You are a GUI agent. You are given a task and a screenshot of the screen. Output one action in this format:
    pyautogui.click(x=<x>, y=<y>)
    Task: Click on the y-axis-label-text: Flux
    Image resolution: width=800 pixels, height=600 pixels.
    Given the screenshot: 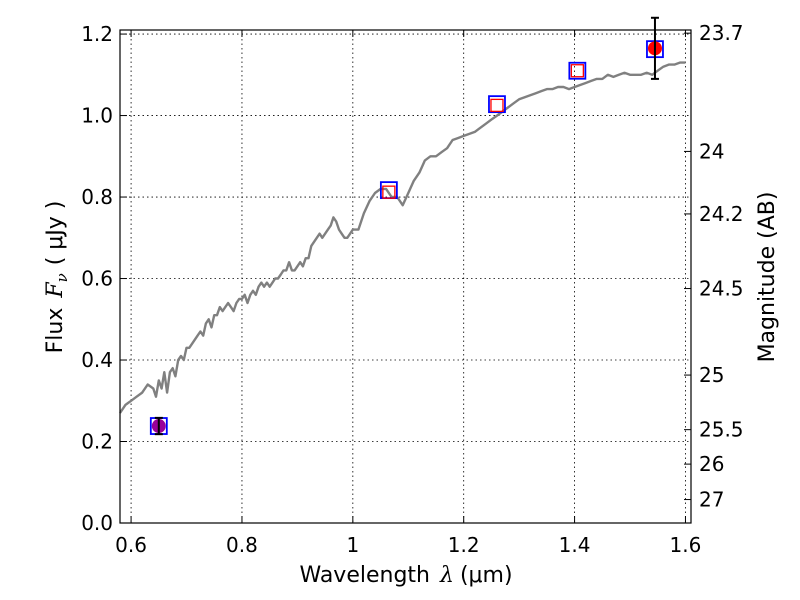 What is the action you would take?
    pyautogui.click(x=55, y=331)
    